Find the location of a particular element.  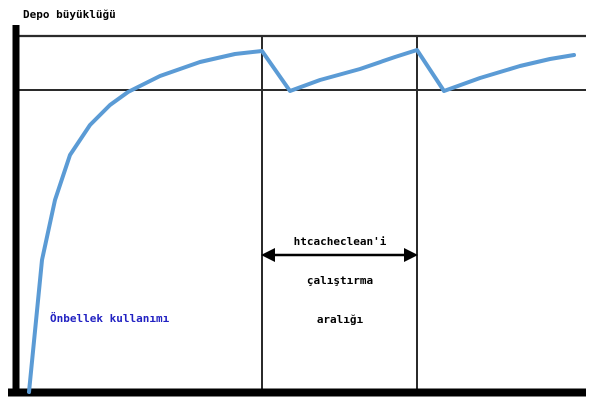

interval-annotation-line-3: aralığı is located at coordinates (340, 319).